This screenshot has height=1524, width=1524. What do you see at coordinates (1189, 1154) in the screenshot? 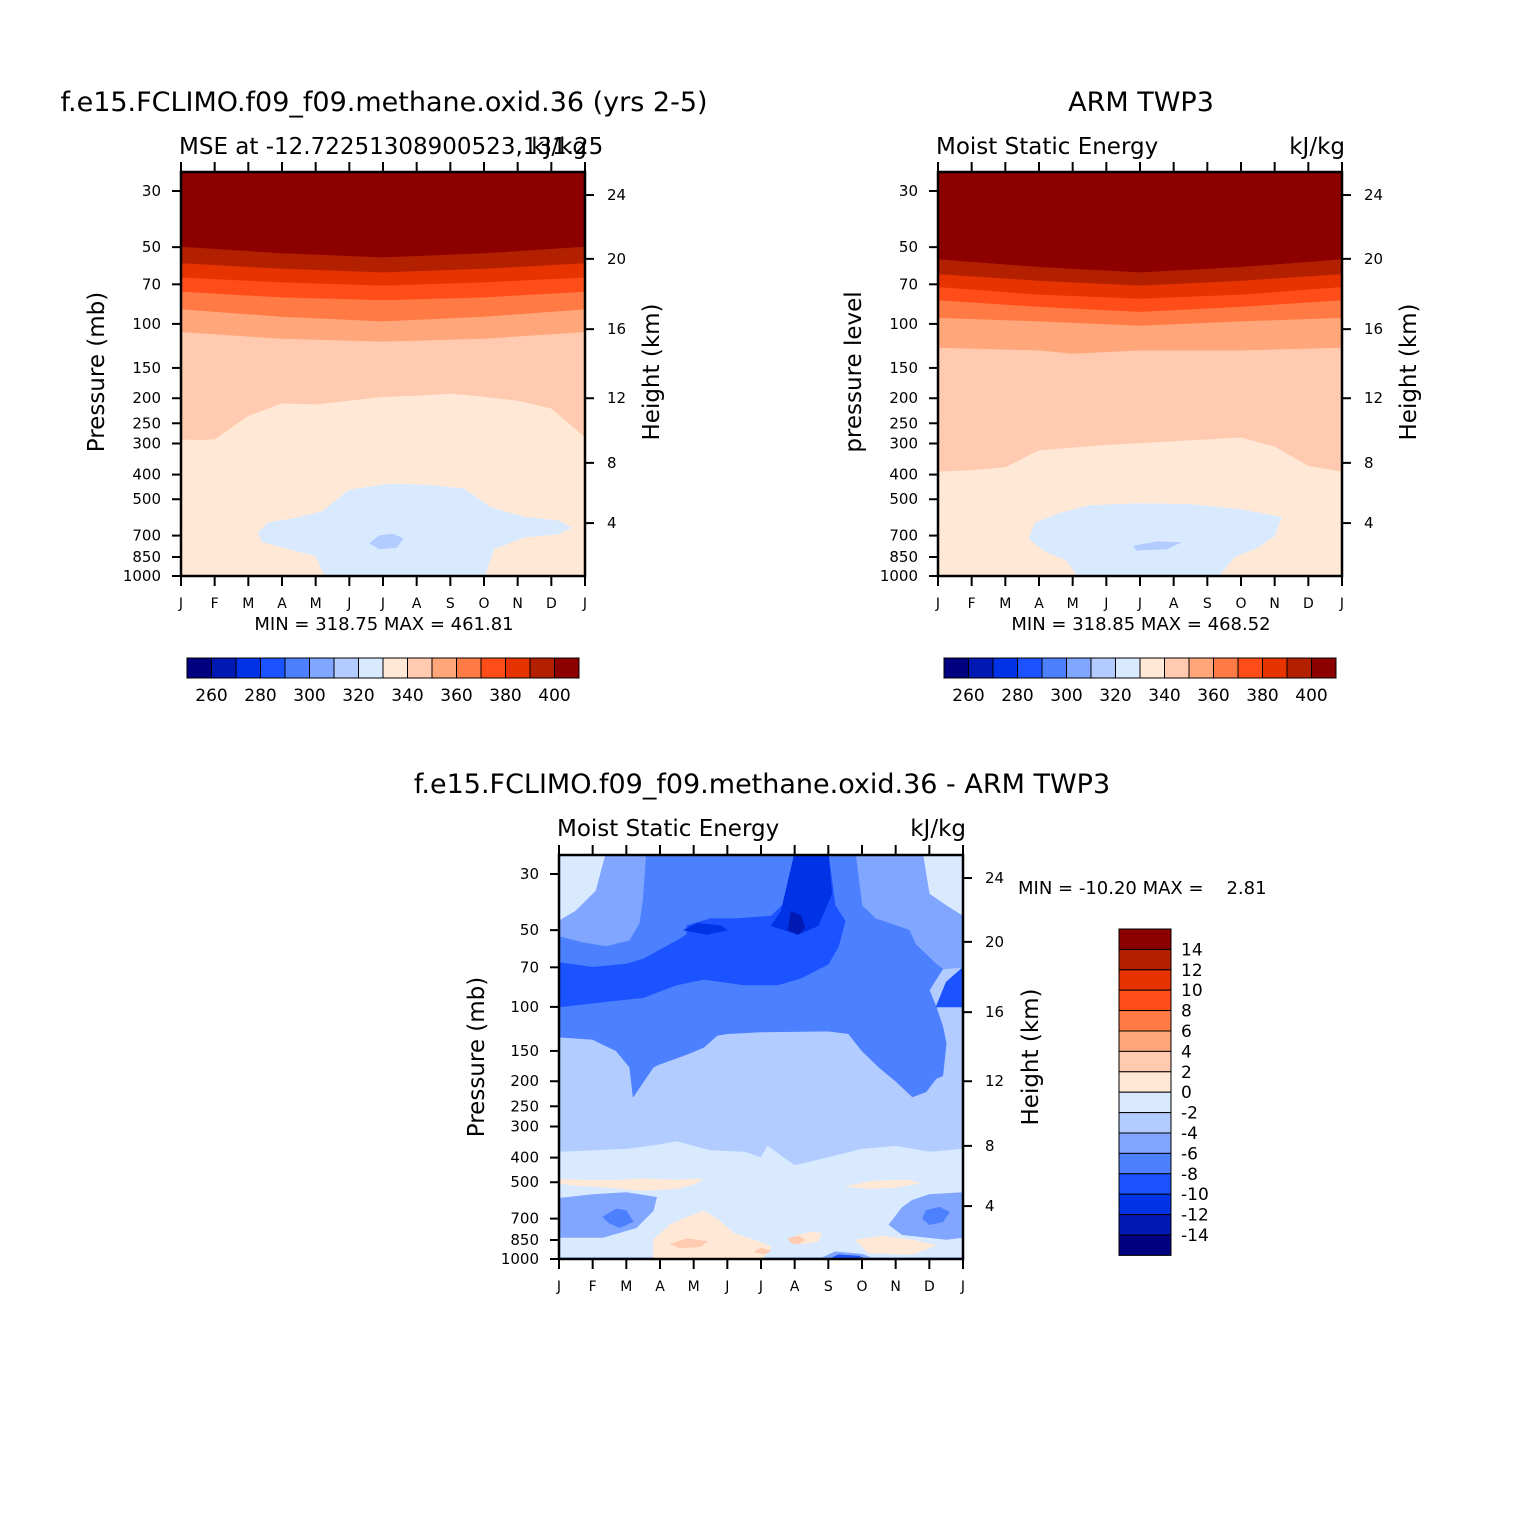
I see `diff-colorbar-label: -6` at bounding box center [1189, 1154].